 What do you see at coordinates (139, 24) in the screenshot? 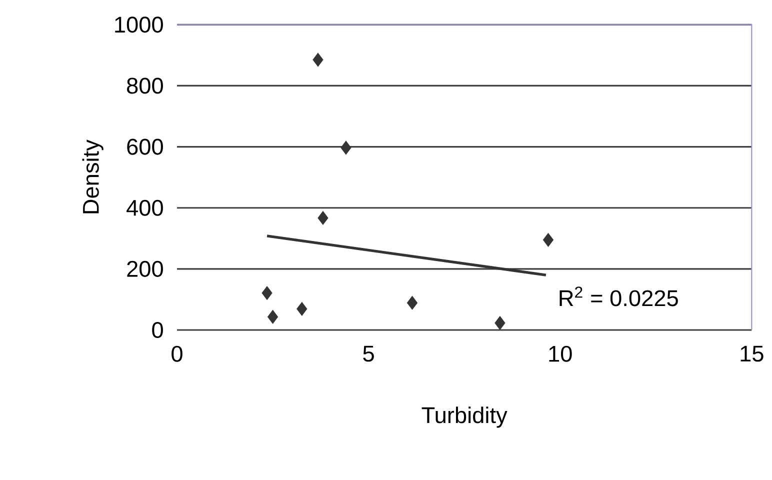
I see `y-tick-label: 1000` at bounding box center [139, 24].